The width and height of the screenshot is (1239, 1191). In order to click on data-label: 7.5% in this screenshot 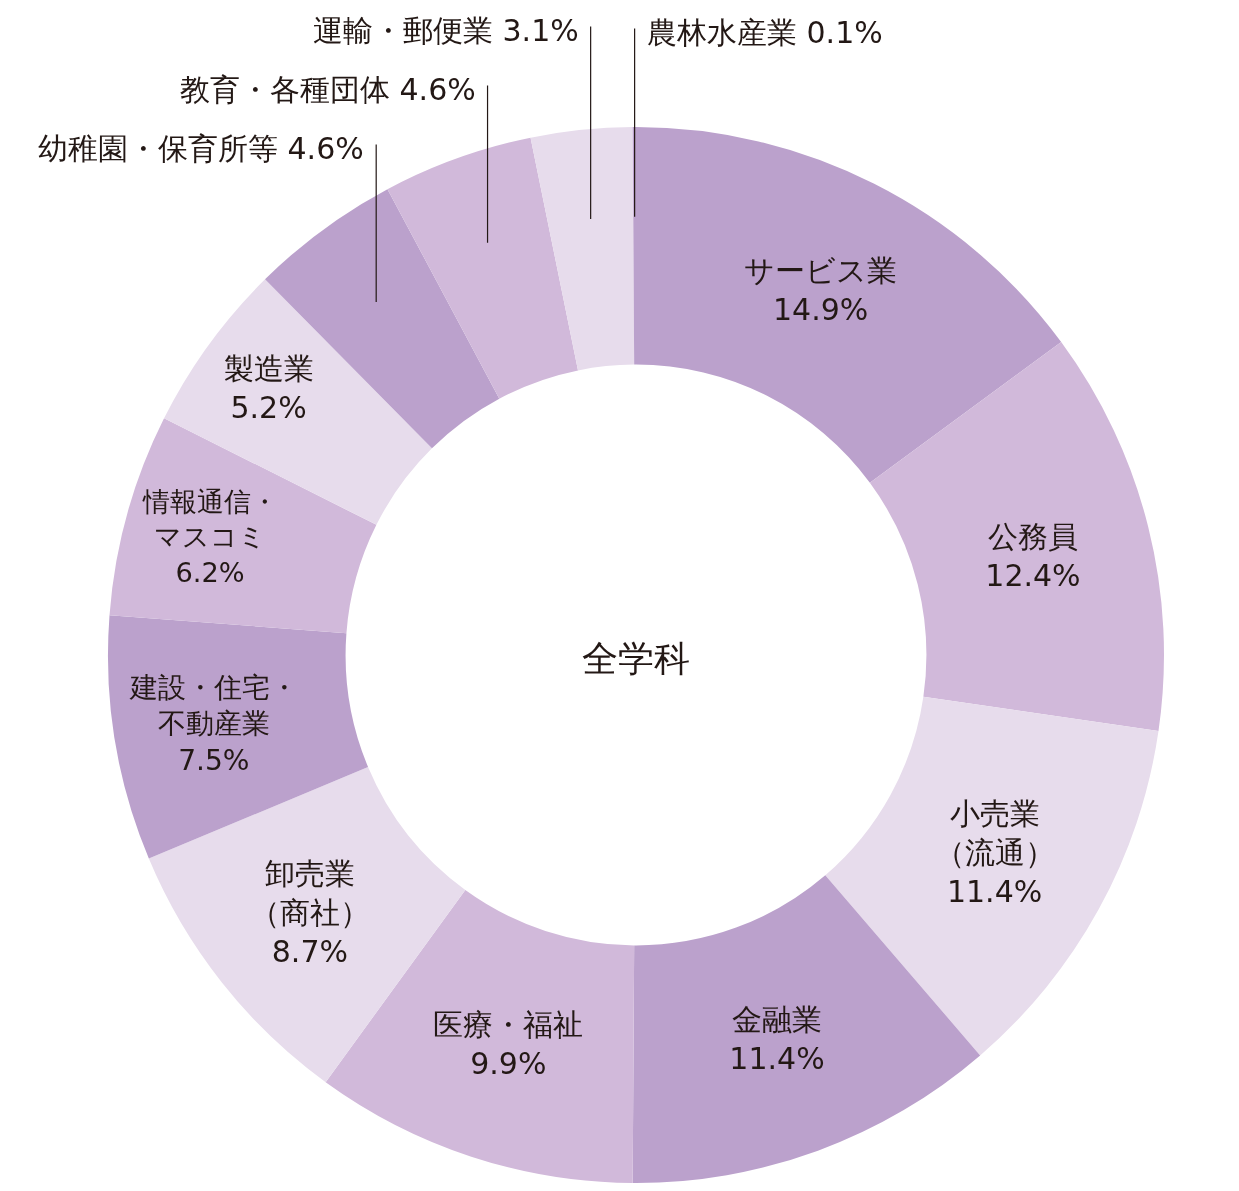, I will do `click(214, 760)`.